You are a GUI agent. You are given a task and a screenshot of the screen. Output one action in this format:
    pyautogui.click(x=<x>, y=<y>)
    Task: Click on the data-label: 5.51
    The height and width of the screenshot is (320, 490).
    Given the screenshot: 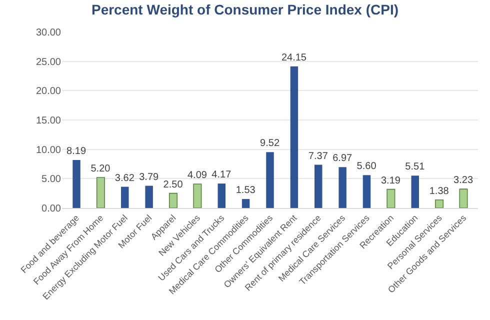 What is the action you would take?
    pyautogui.click(x=415, y=167)
    